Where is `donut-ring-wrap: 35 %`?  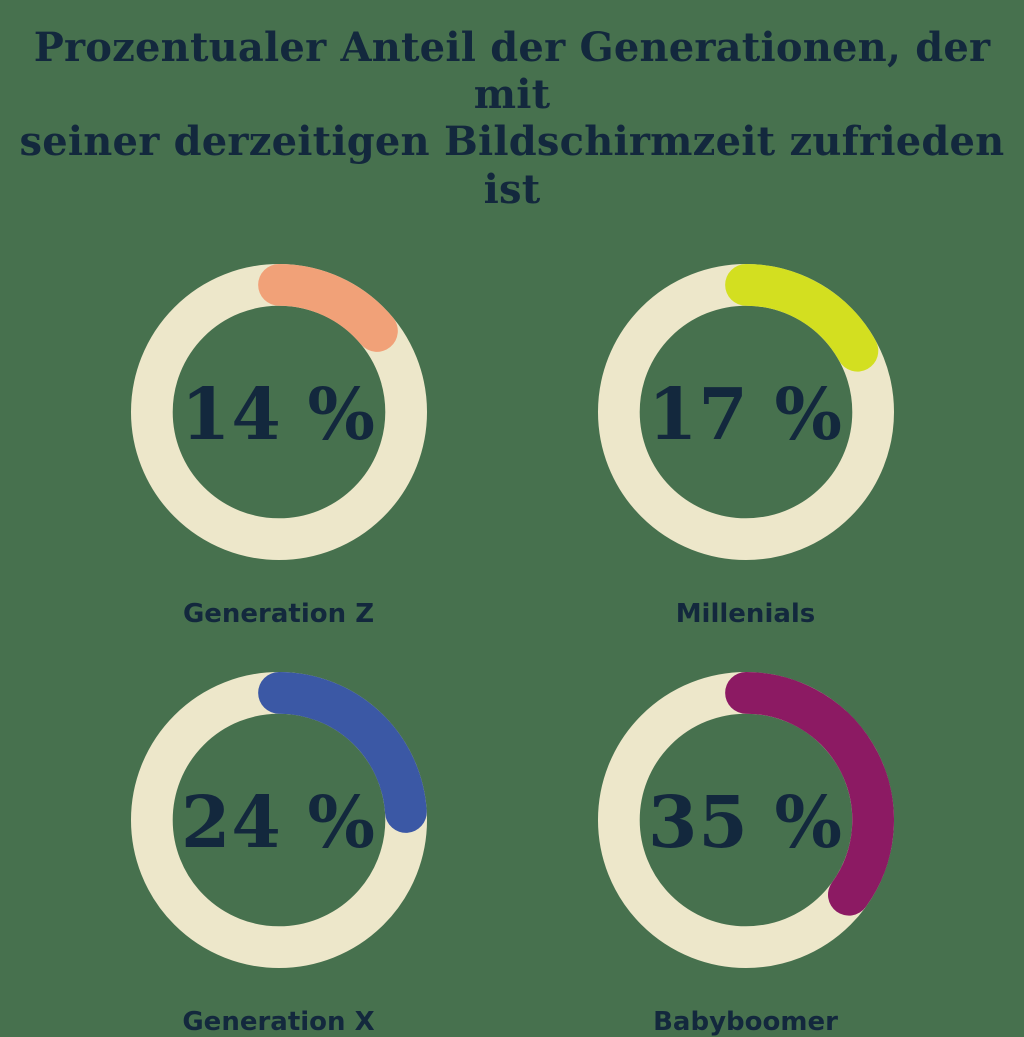
donut-ring-wrap: 35 % is located at coordinates (746, 820).